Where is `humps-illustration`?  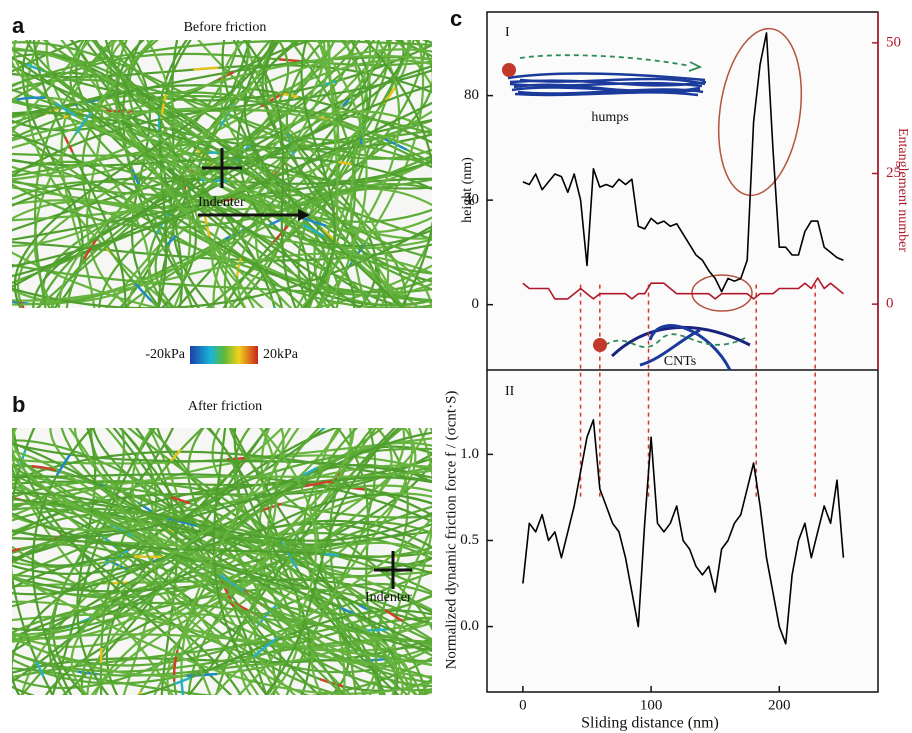
humps-illustration is located at coordinates (604, 75).